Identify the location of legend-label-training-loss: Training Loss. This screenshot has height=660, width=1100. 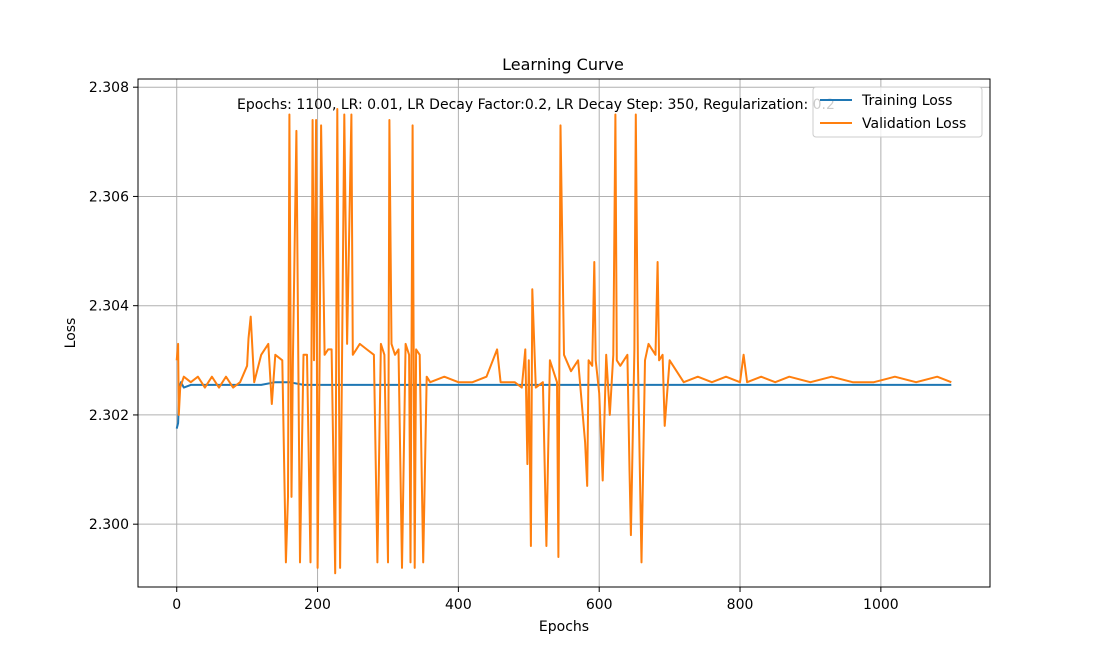
(906, 101).